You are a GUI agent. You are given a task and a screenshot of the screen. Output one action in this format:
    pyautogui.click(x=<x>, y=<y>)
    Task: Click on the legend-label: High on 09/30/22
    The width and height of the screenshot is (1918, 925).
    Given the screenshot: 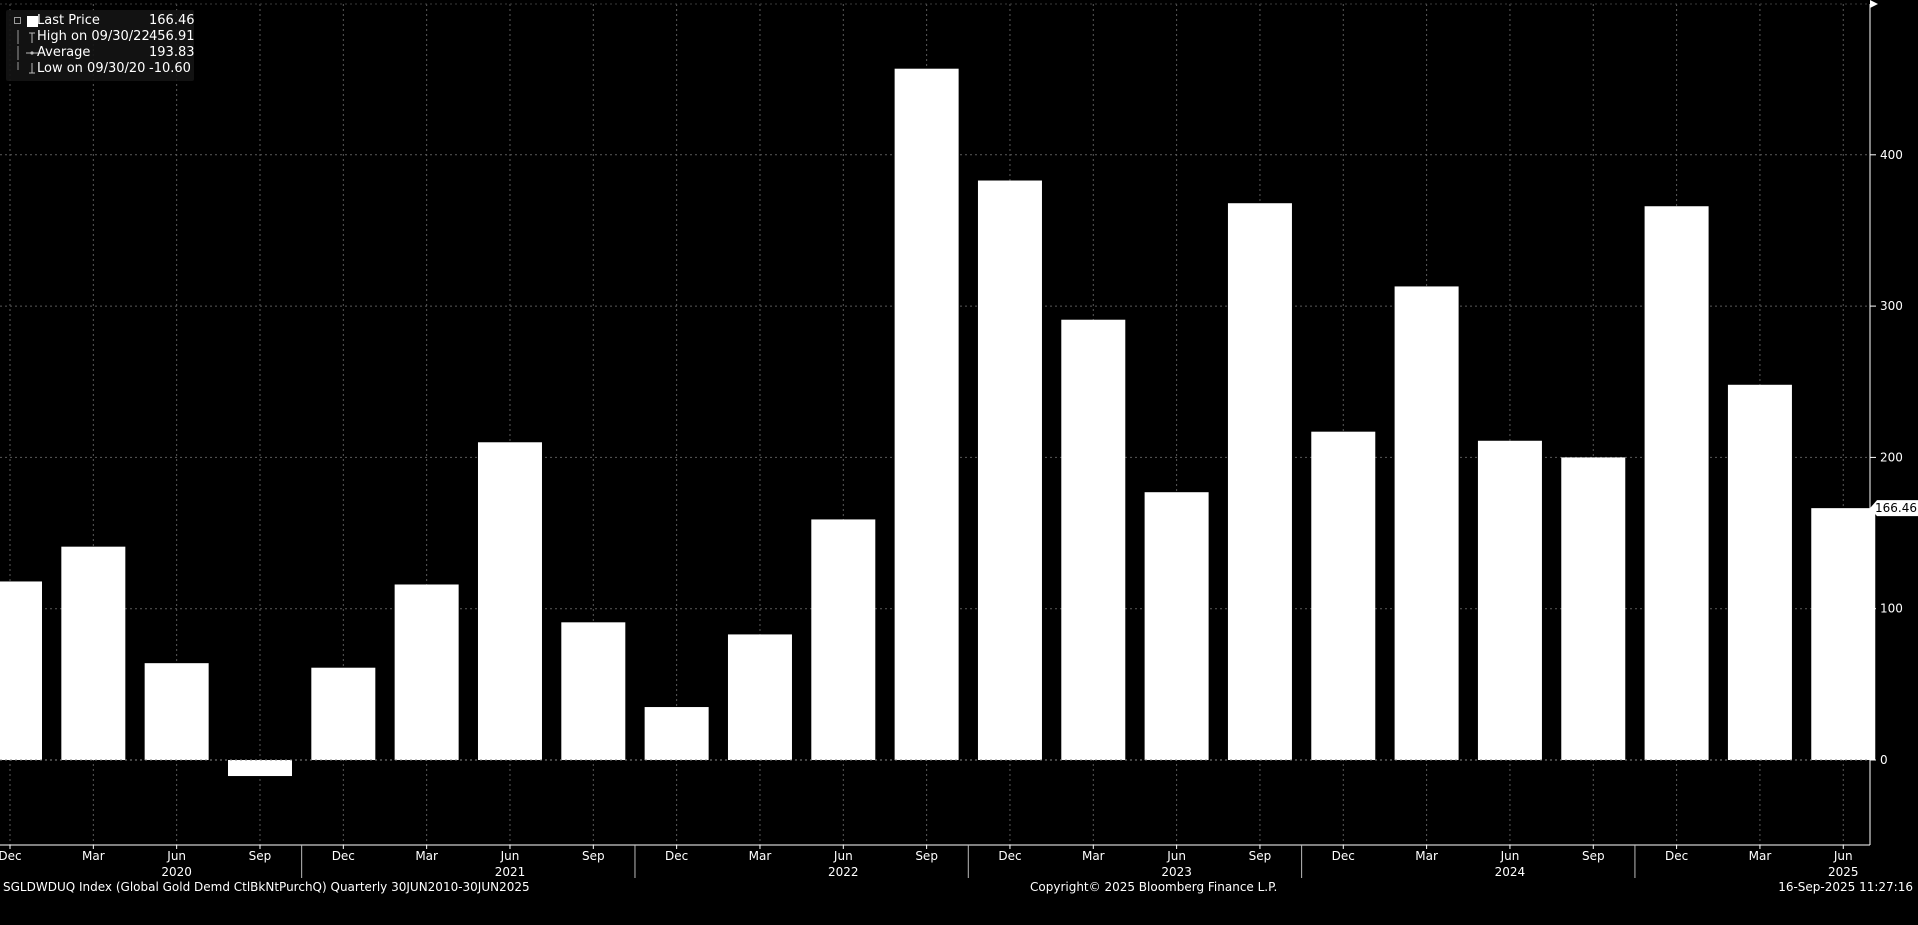 What is the action you would take?
    pyautogui.click(x=93, y=36)
    